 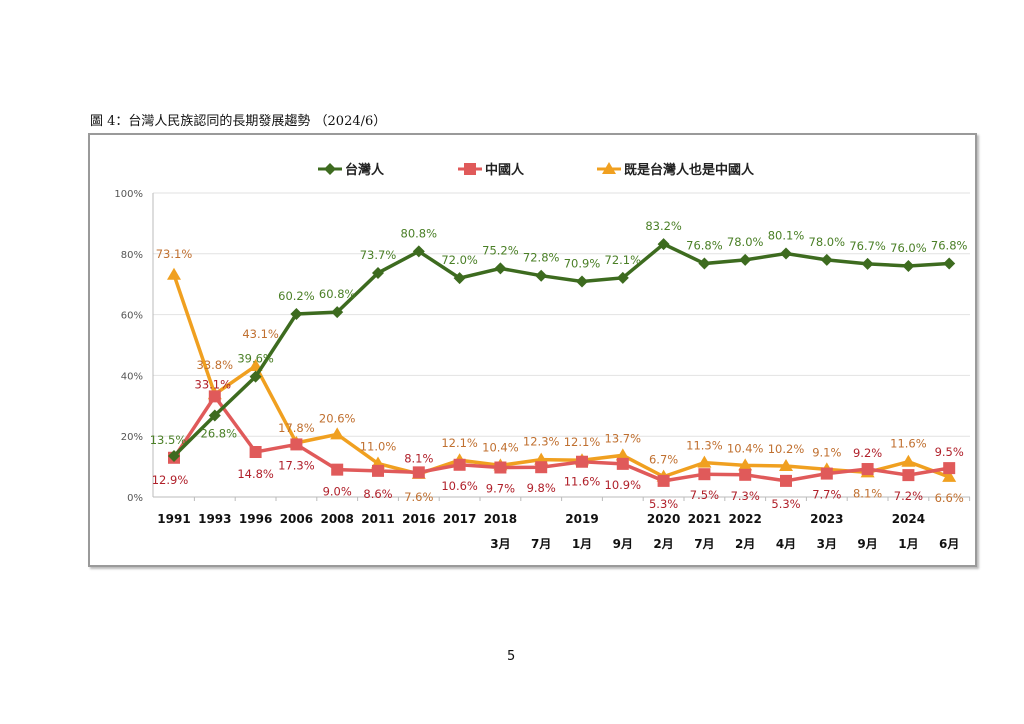 I want to click on data-label: 12.3%, so click(x=541, y=442).